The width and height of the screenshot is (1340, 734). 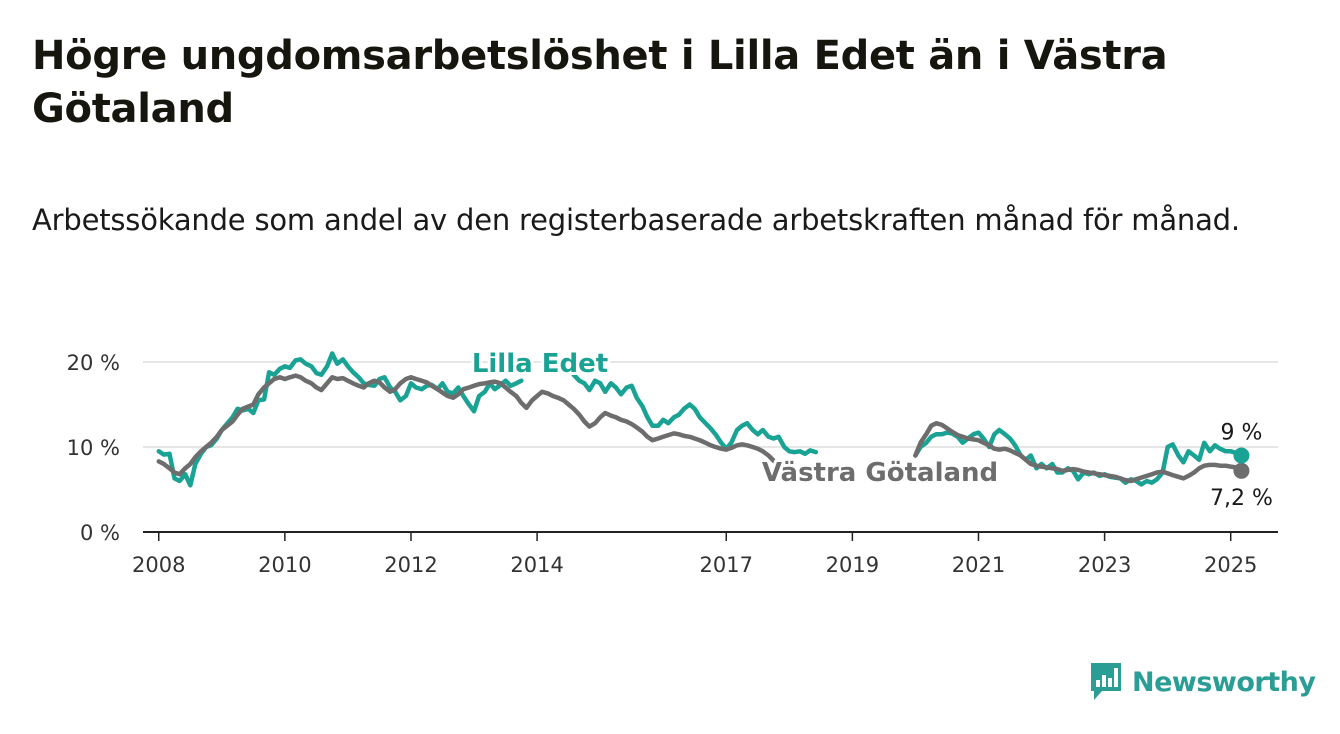 I want to click on end-point-lilla-edet, so click(x=1241, y=455).